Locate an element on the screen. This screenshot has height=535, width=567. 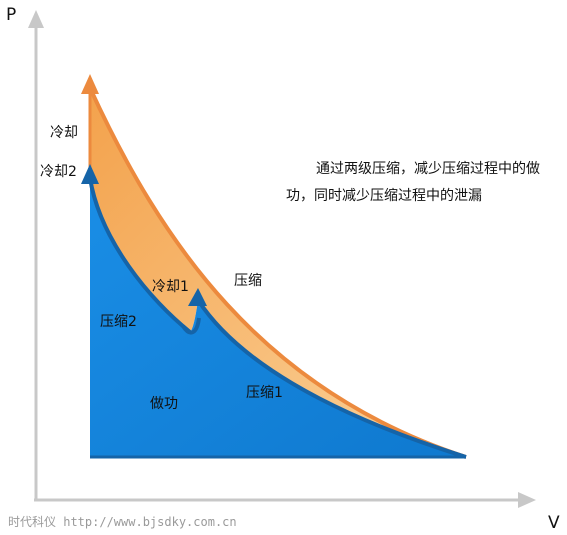
label-cooling-1: 冷却1 is located at coordinates (170, 287).